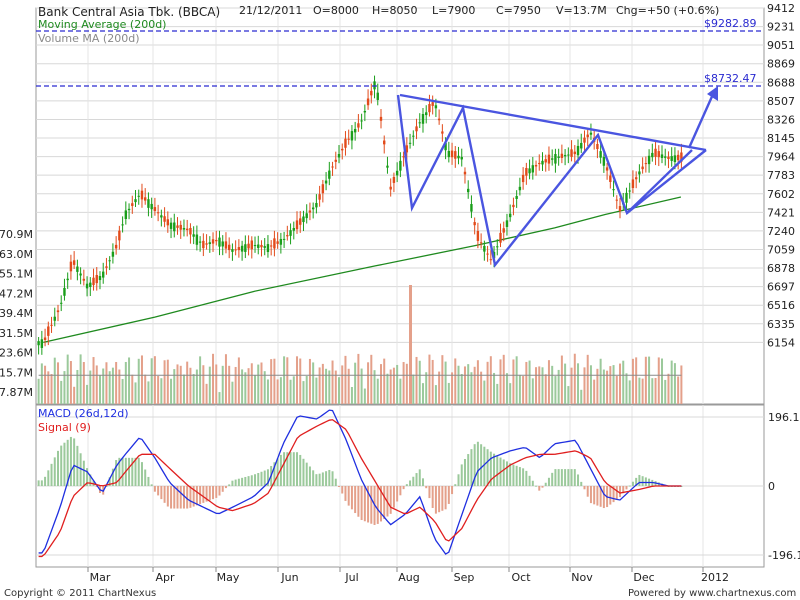  I want to click on breakout-arrow, so click(701, 120).